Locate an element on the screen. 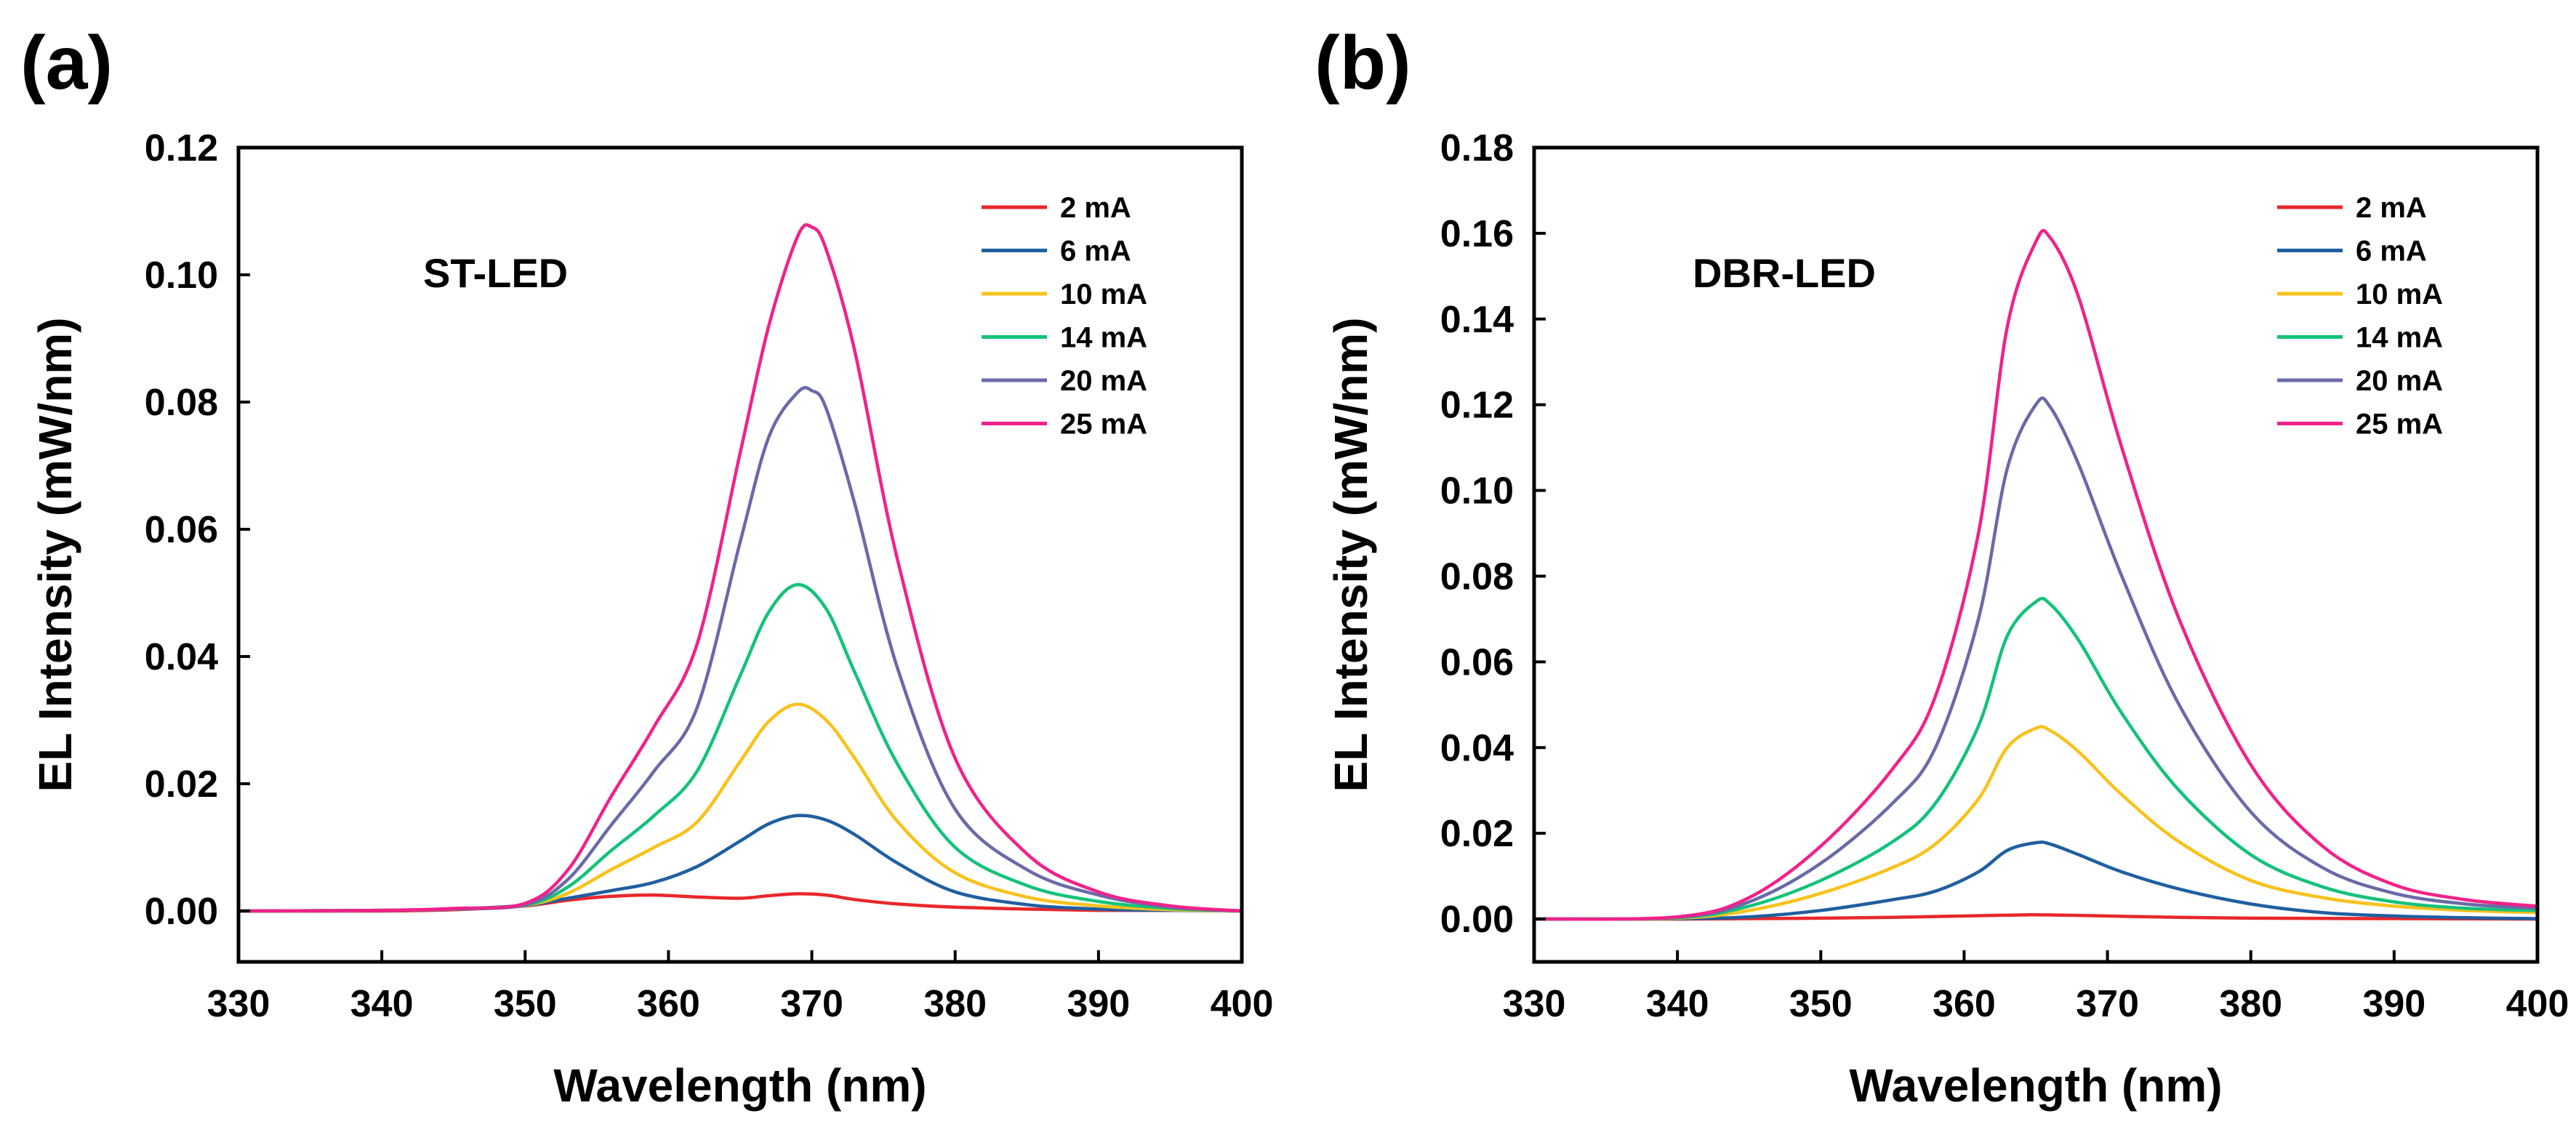  y-tick-label: 0.14 is located at coordinates (1477, 320).